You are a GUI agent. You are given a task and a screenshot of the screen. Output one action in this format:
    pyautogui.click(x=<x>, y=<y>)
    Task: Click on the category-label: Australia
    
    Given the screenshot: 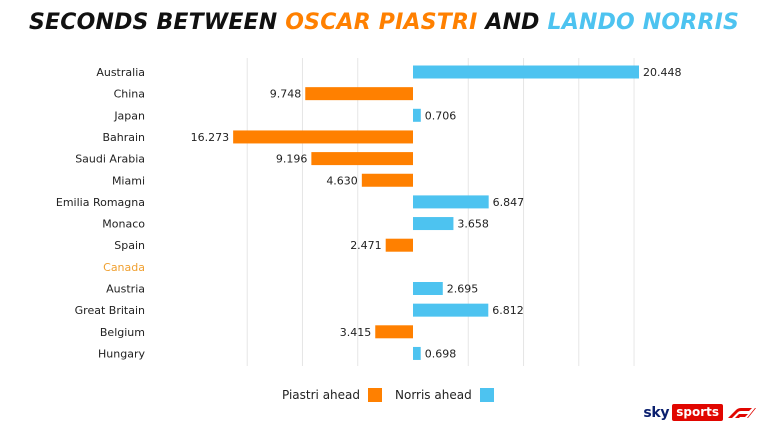 What is the action you would take?
    pyautogui.click(x=120, y=72)
    